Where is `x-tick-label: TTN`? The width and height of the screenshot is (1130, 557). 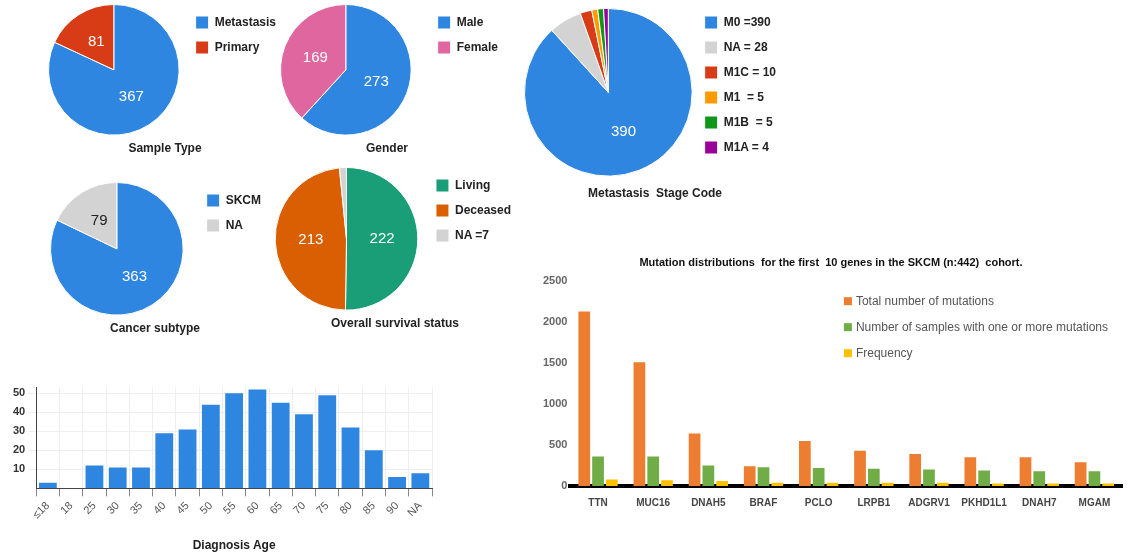 x-tick-label: TTN is located at coordinates (598, 502).